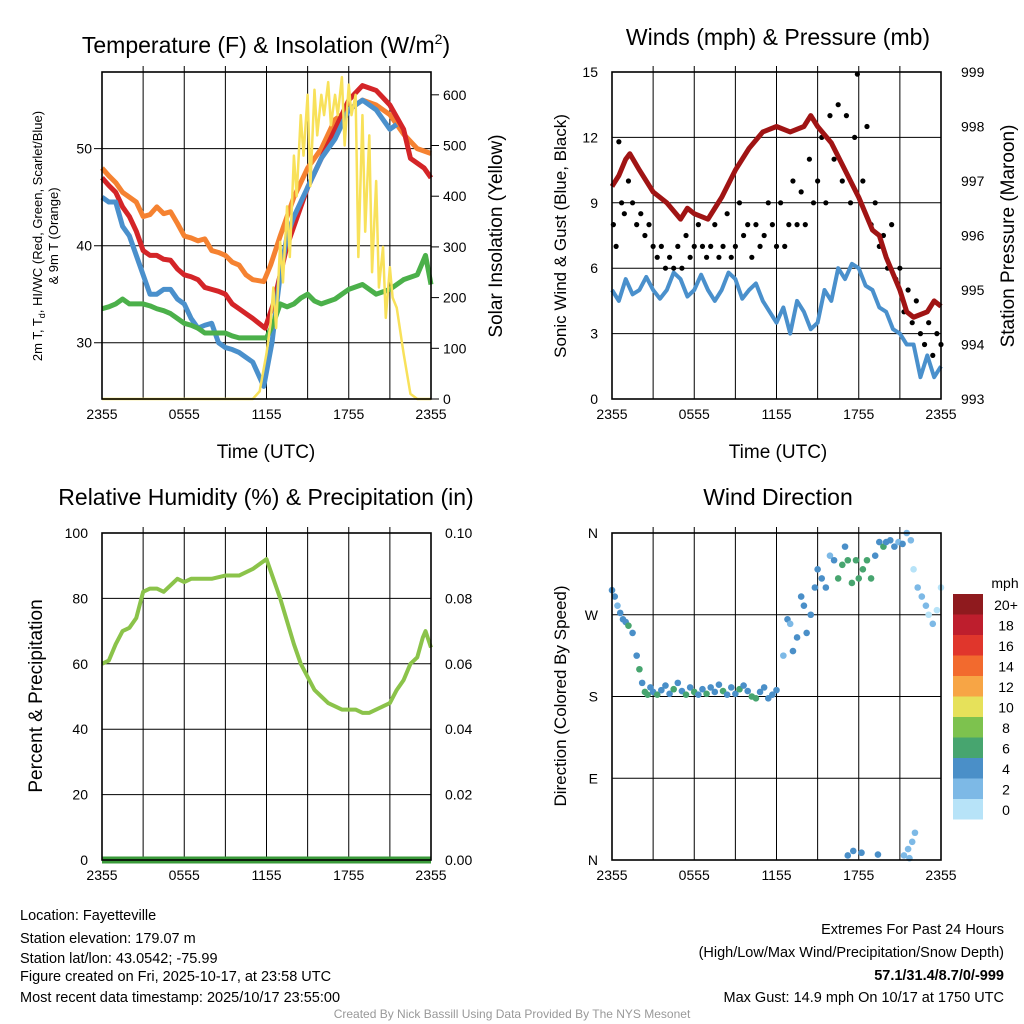 The height and width of the screenshot is (1024, 1024). I want to click on location-text: Location: Fayetteville, so click(88, 916).